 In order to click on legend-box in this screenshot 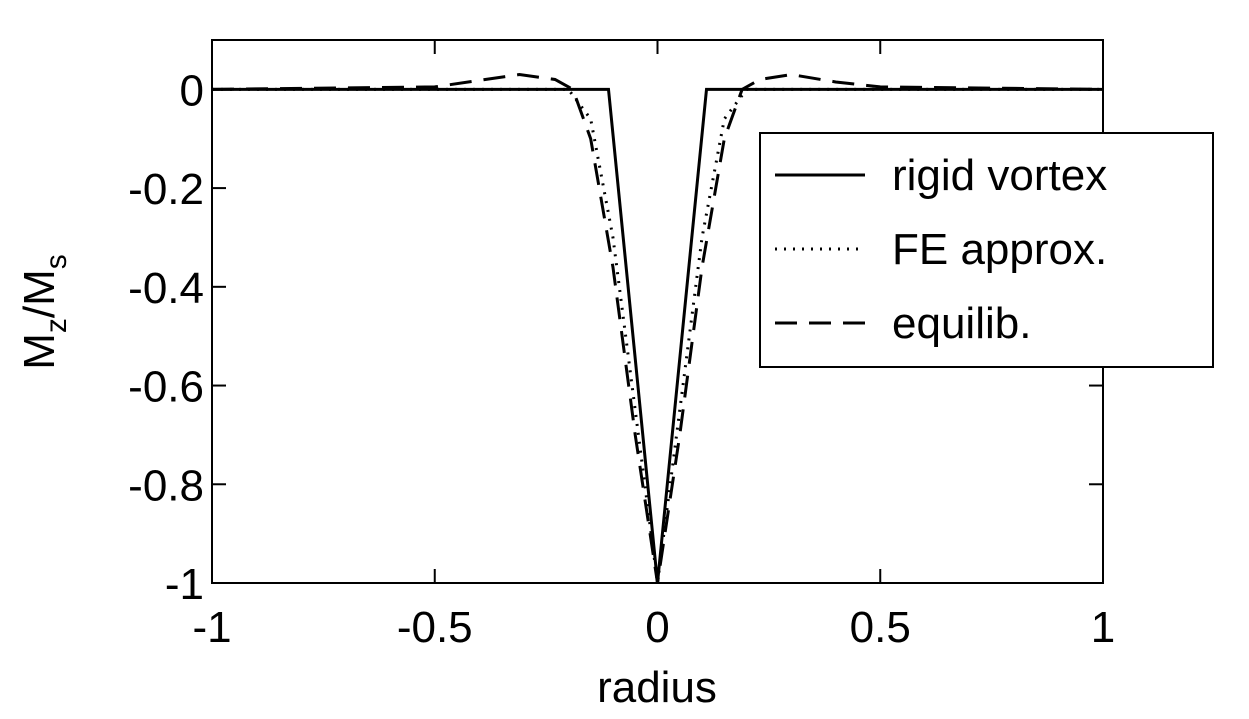, I will do `click(986, 250)`.